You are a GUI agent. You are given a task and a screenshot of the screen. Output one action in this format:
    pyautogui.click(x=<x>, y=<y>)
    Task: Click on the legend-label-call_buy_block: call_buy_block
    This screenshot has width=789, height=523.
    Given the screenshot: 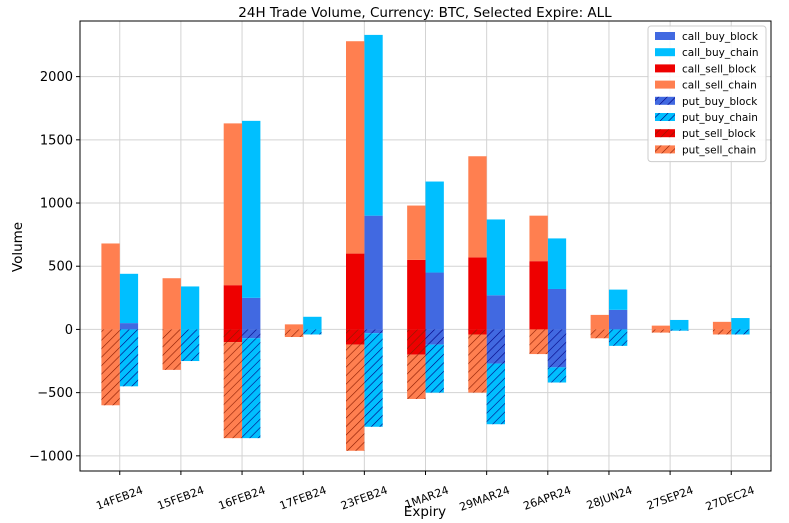 What is the action you would take?
    pyautogui.click(x=720, y=37)
    